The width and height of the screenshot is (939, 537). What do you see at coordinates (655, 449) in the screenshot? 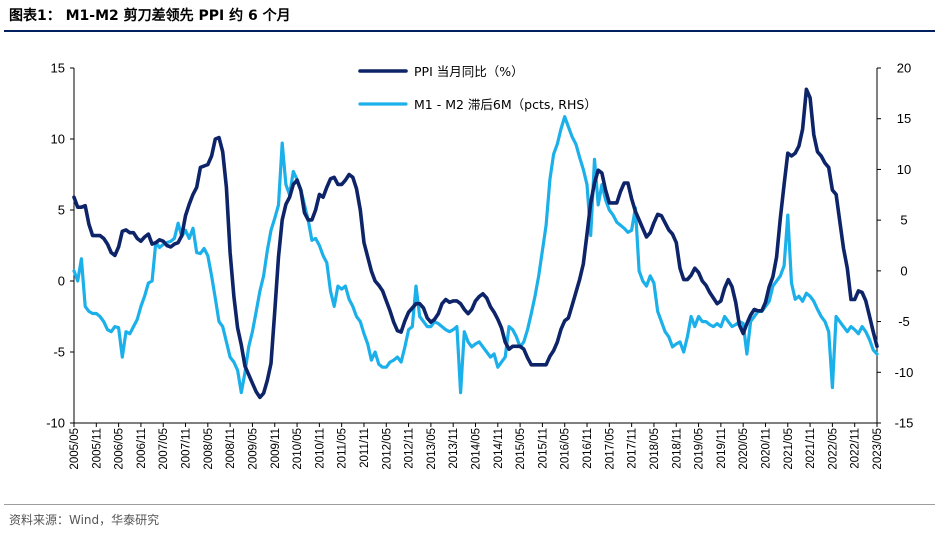
I see `x-tick-label: 2018/05` at bounding box center [655, 449].